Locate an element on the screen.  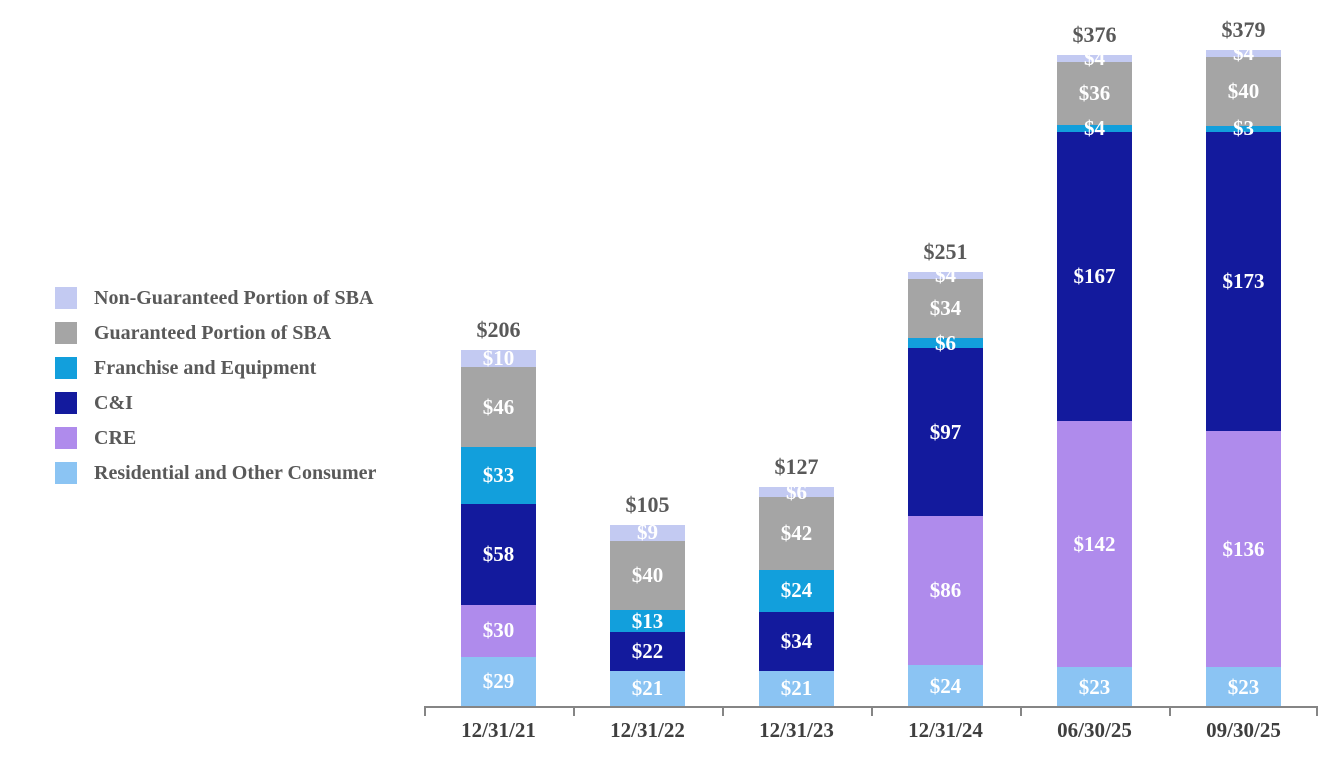
segment-franchise-and-equipment: $13 is located at coordinates (647, 620).